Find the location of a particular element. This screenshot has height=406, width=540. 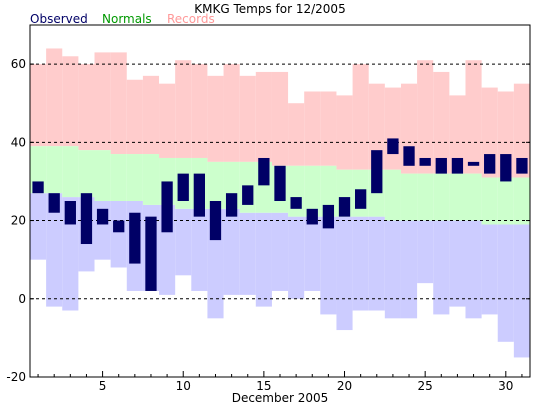

legend-normals: Normals is located at coordinates (127, 19).